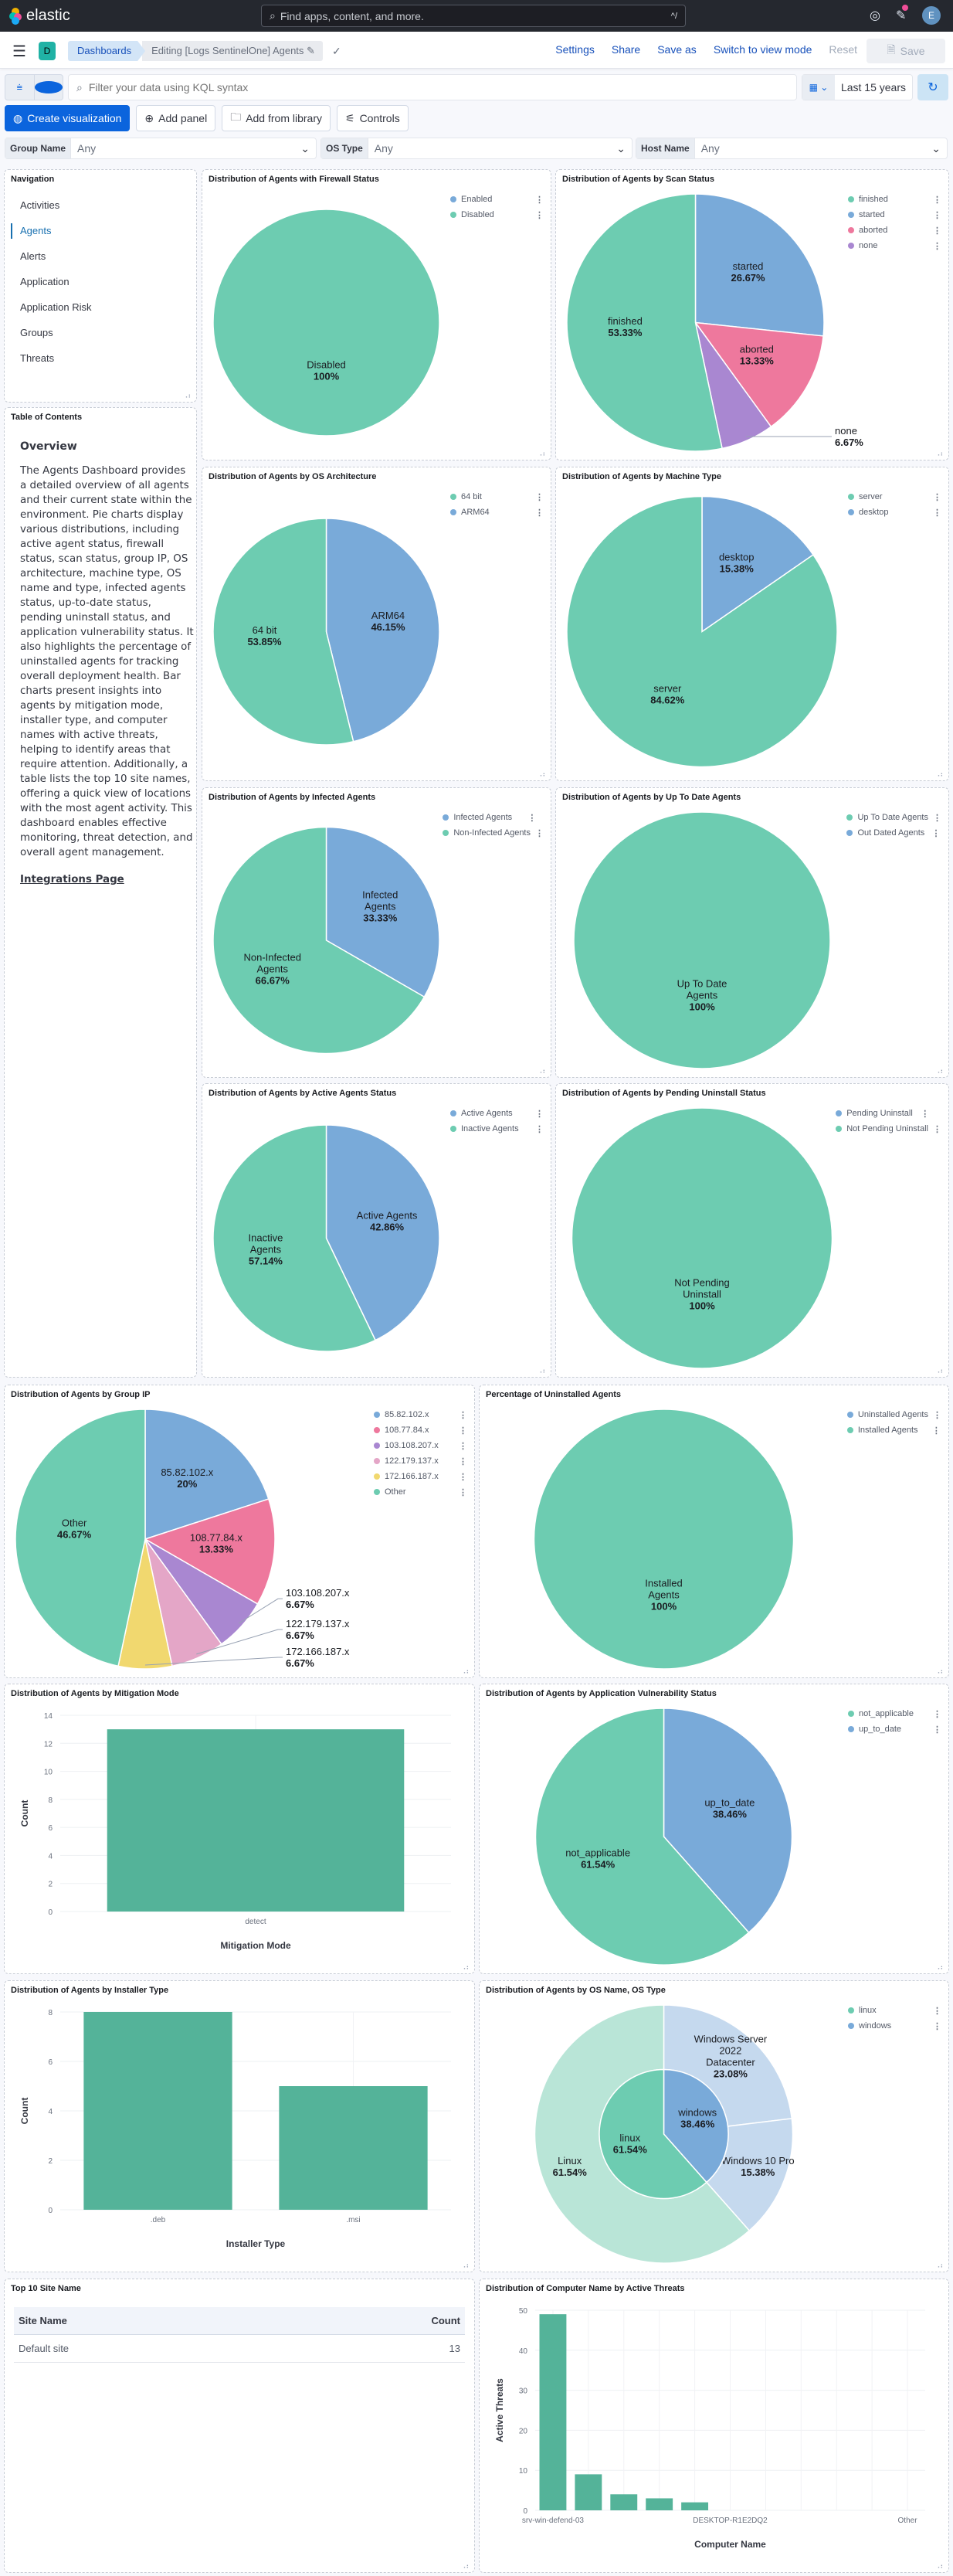  What do you see at coordinates (894, 817) in the screenshot?
I see `legend-item: Up To Date Agents ⋮` at bounding box center [894, 817].